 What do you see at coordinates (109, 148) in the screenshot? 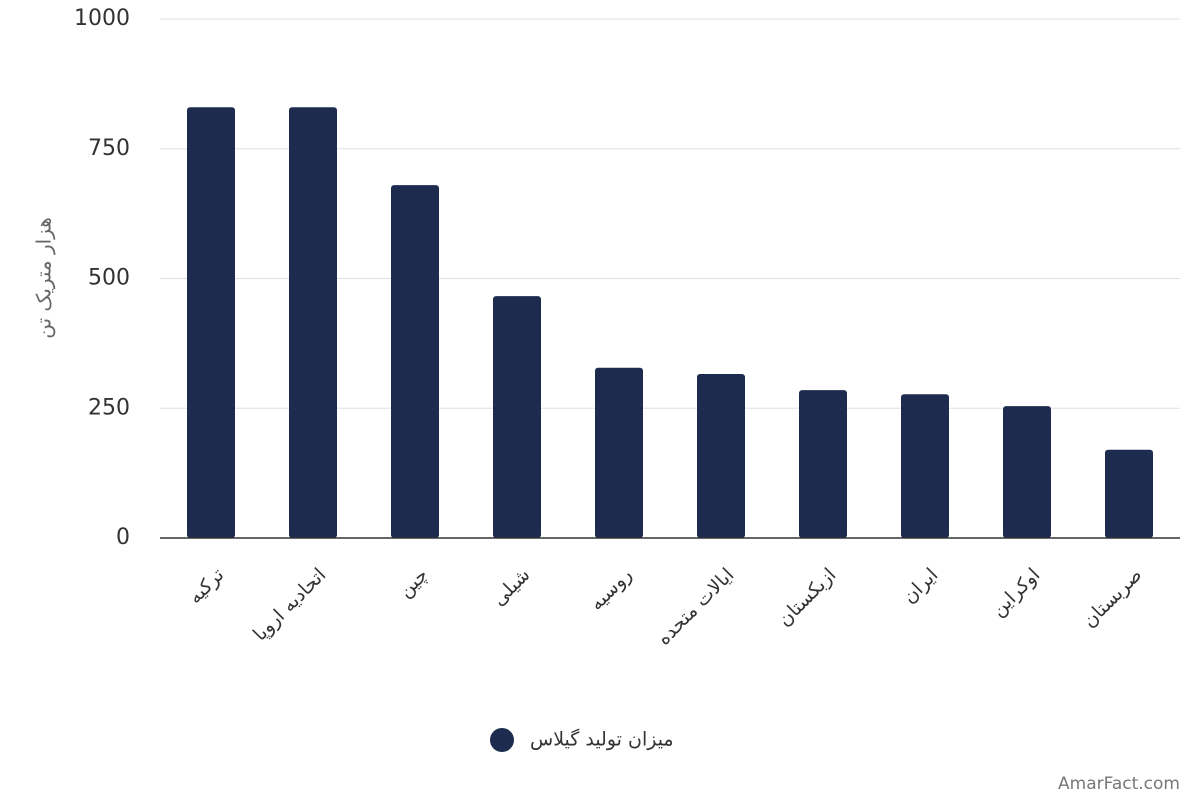
I see `y-tick-label: 750` at bounding box center [109, 148].